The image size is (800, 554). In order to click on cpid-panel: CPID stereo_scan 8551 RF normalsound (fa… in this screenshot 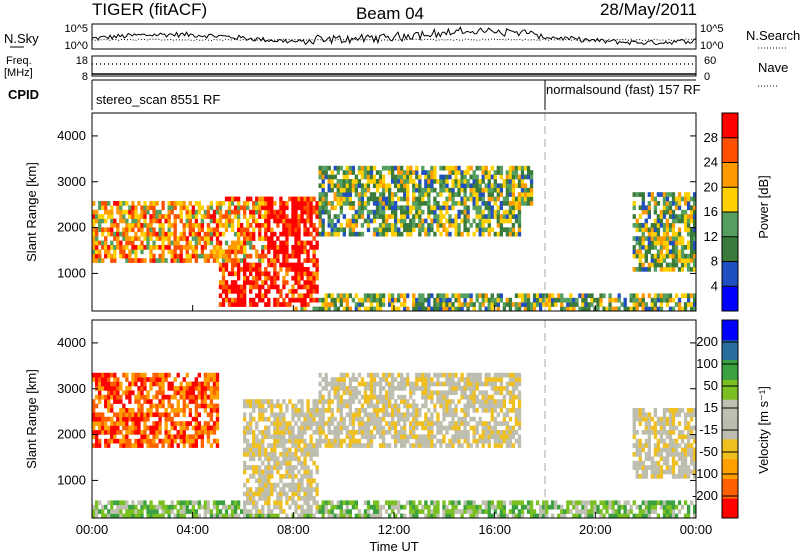, I will do `click(354, 94)`.